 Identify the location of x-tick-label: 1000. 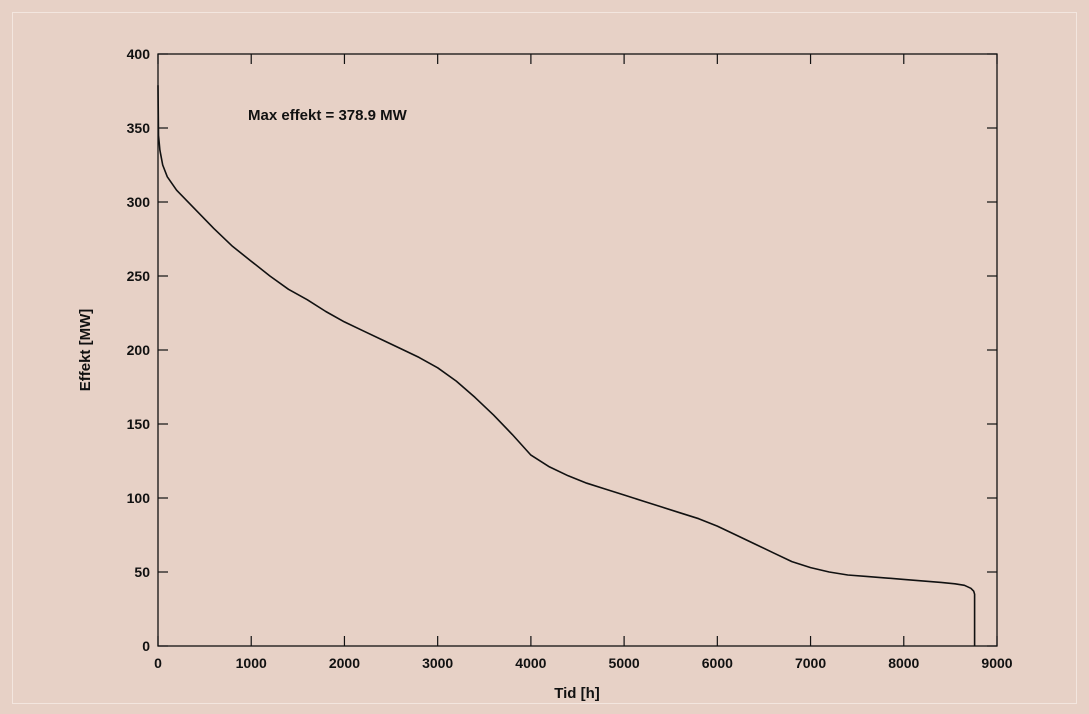
(251, 663).